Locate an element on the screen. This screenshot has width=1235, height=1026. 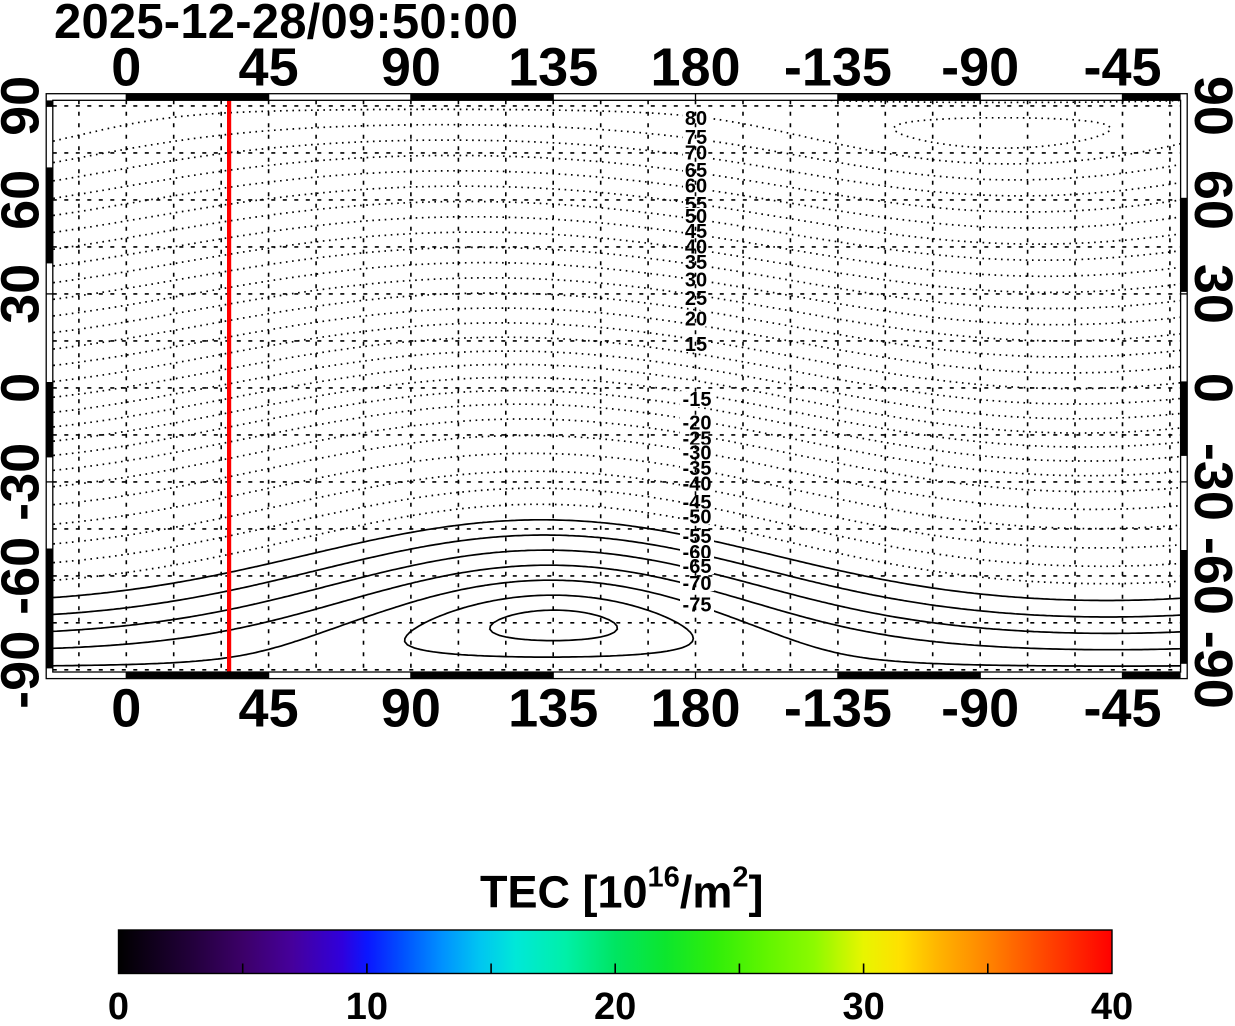
svg-text: 10 is located at coordinates (367, 1003).